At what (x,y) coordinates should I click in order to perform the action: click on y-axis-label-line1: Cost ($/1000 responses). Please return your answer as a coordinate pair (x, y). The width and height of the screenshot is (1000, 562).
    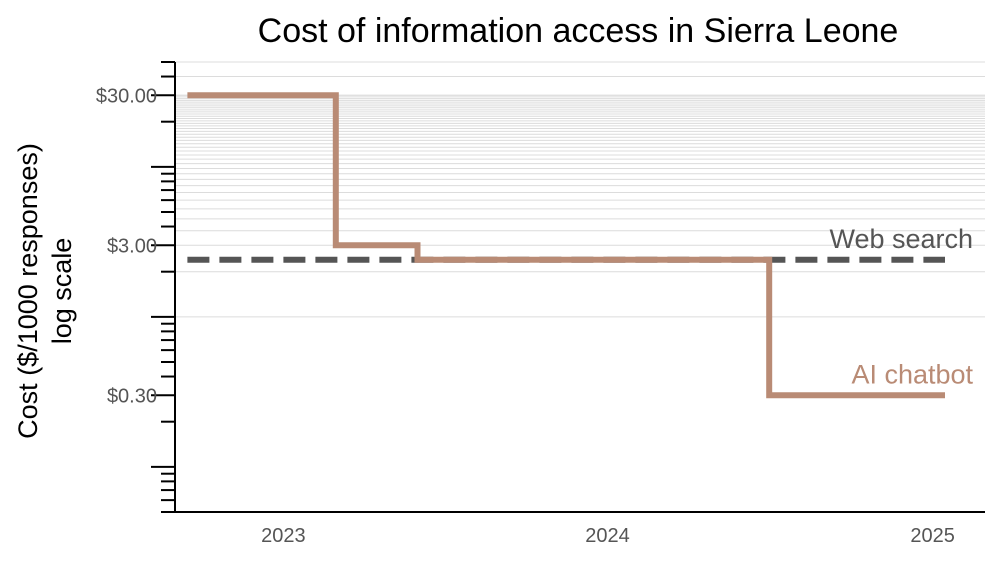
    Looking at the image, I should click on (28, 291).